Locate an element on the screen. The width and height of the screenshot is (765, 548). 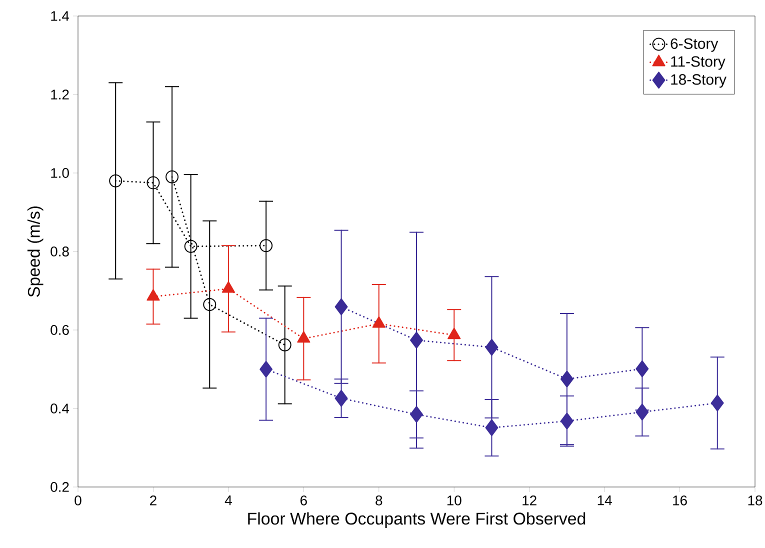
x-axis-title: Floor Where Occupants Were First Observed is located at coordinates (417, 520).